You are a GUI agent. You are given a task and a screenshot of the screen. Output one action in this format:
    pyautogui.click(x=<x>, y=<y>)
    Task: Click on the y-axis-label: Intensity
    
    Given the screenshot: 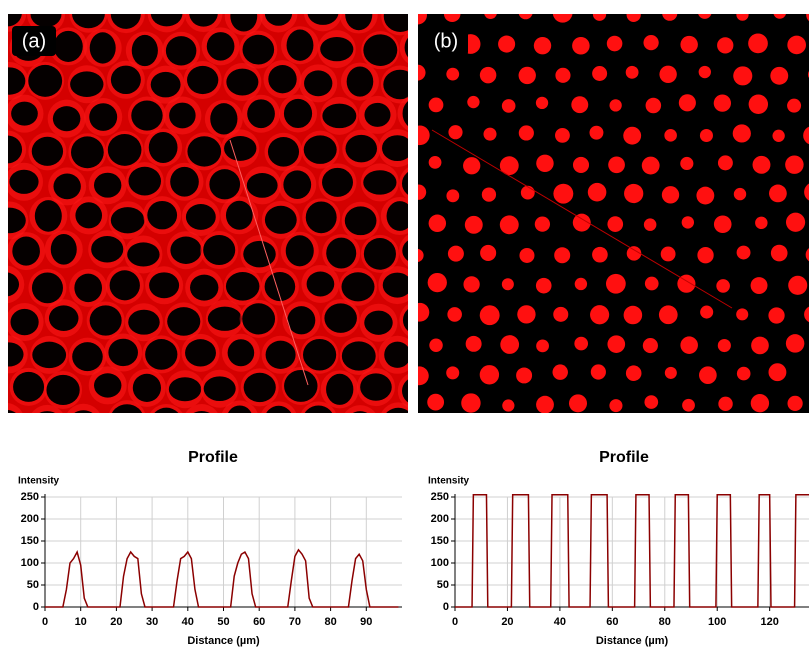 What is the action you would take?
    pyautogui.click(x=39, y=481)
    